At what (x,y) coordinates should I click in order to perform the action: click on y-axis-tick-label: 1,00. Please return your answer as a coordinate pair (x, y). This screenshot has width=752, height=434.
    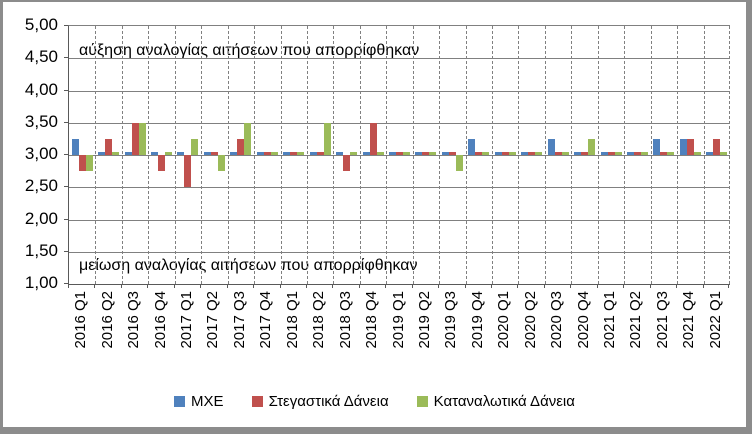
    Looking at the image, I should click on (41, 282).